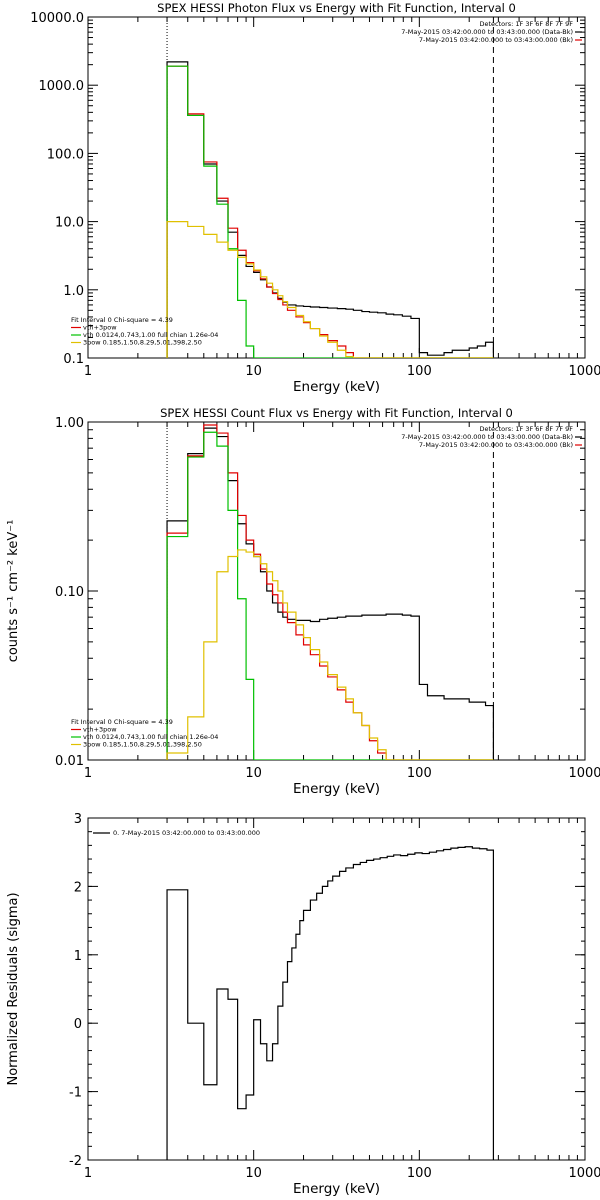  I want to click on photon-y-tick-label: 10000.0, so click(57, 18).